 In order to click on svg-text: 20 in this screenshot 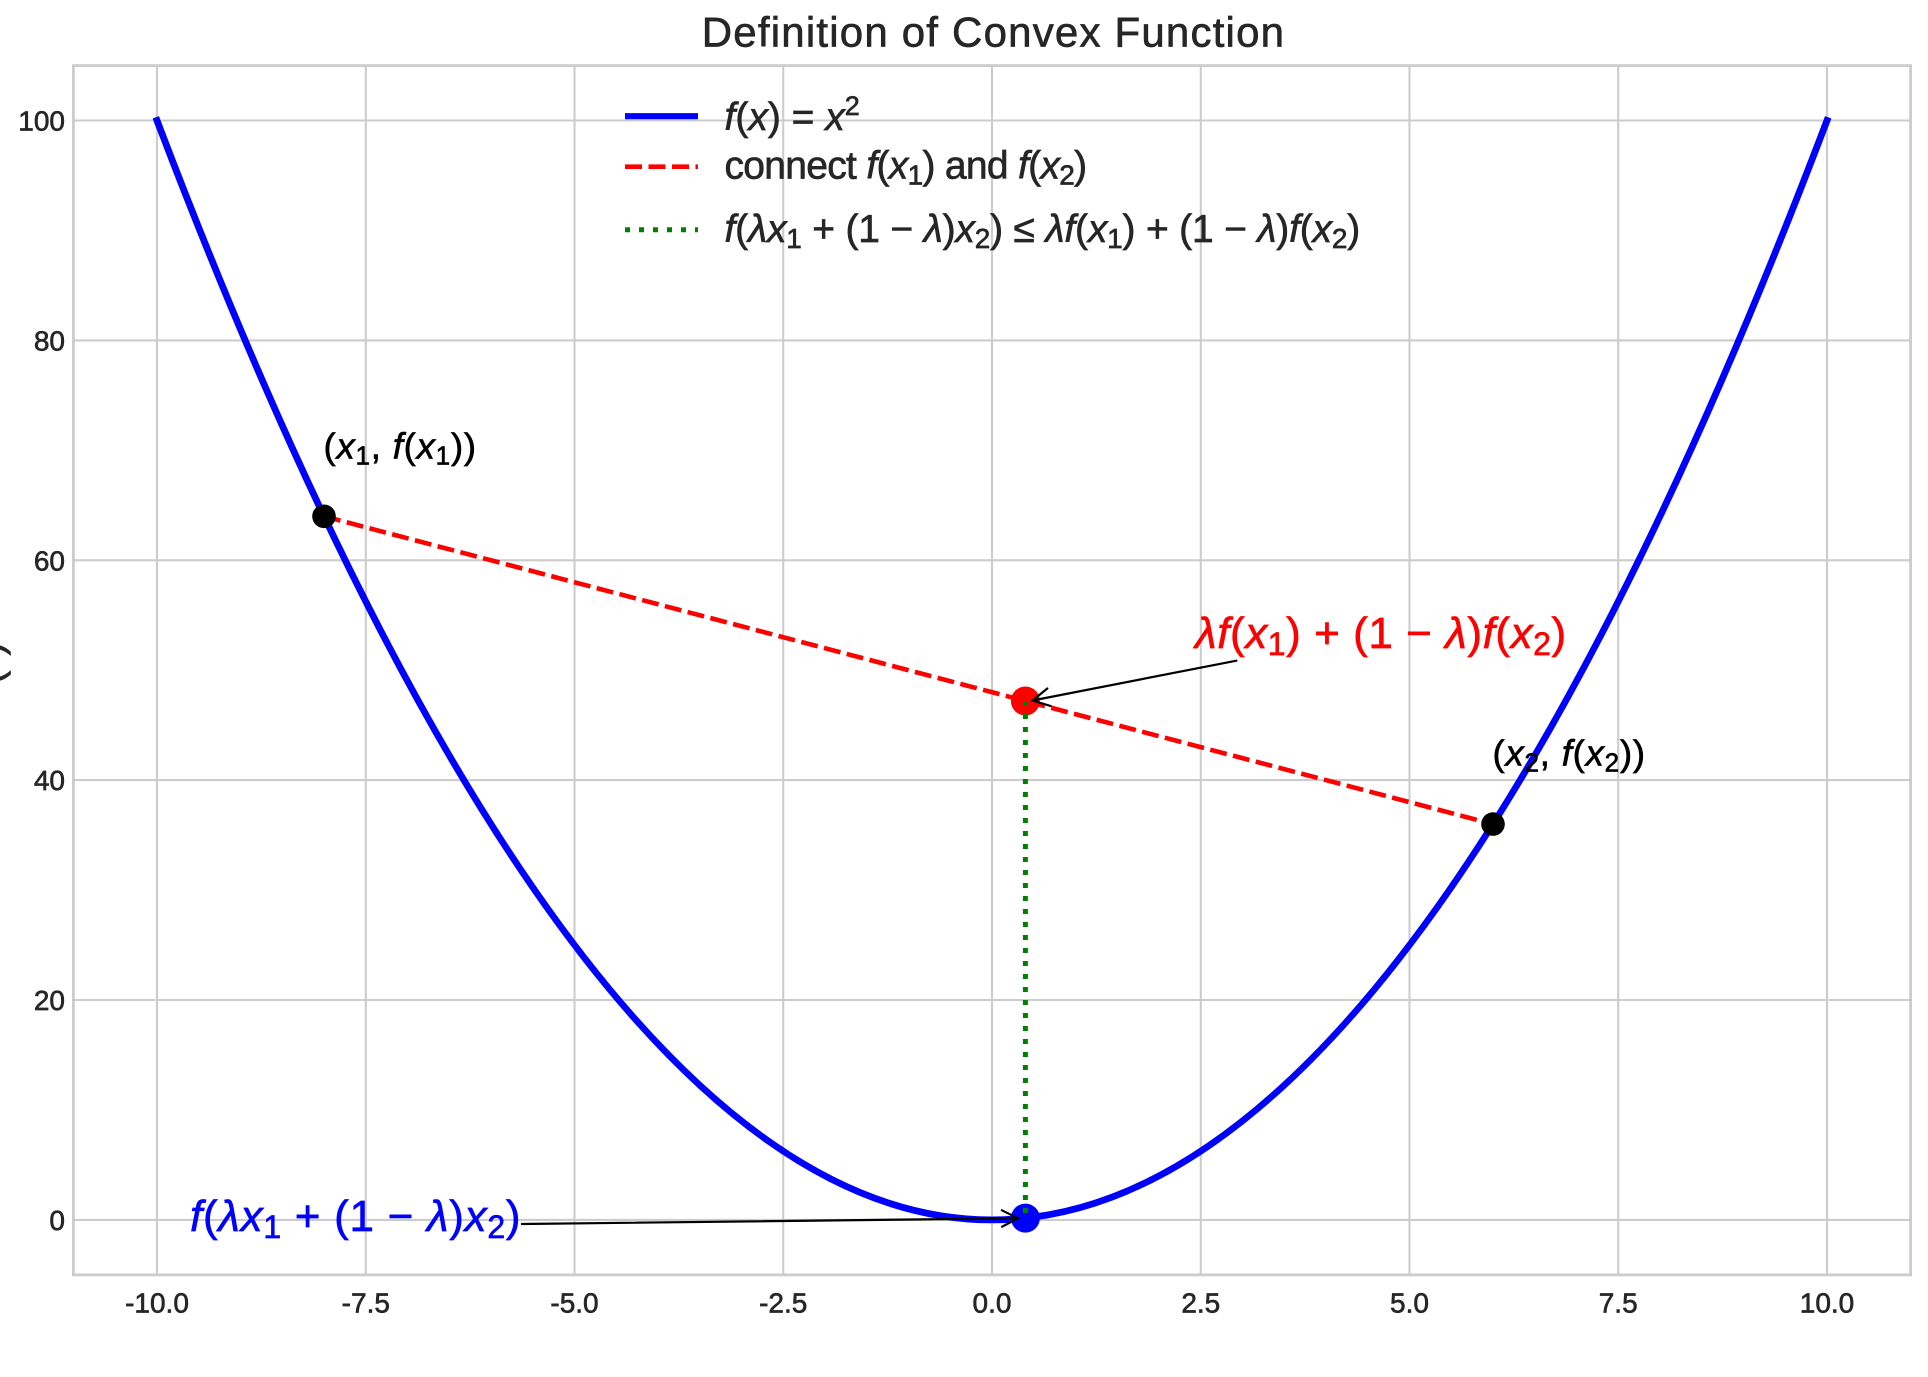, I will do `click(49, 1000)`.